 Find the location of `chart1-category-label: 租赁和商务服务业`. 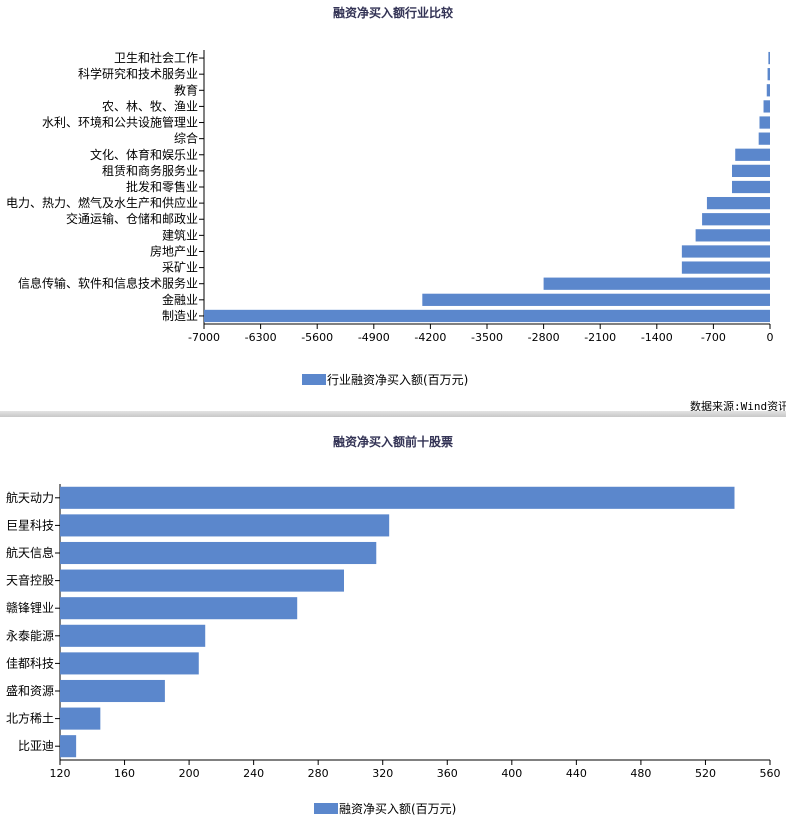

chart1-category-label: 租赁和商务服务业 is located at coordinates (150, 170).